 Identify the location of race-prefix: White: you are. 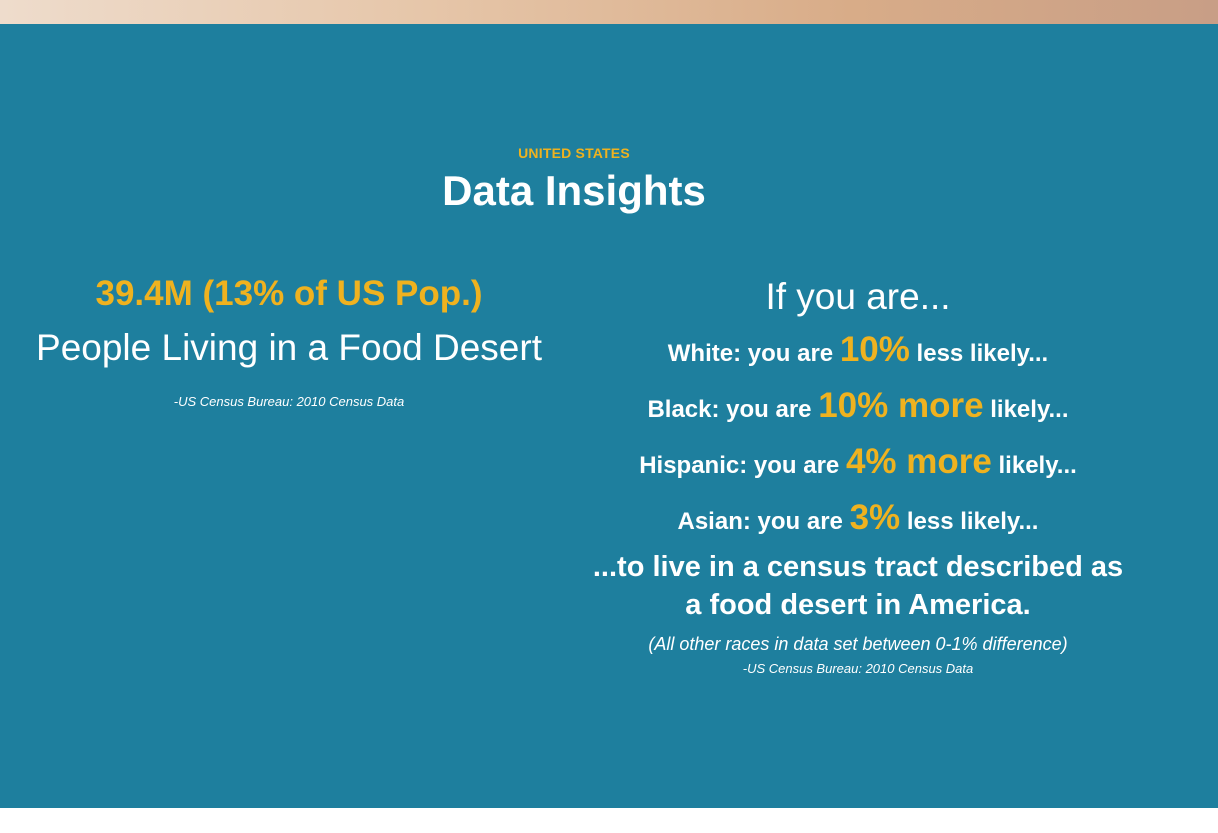
(750, 353).